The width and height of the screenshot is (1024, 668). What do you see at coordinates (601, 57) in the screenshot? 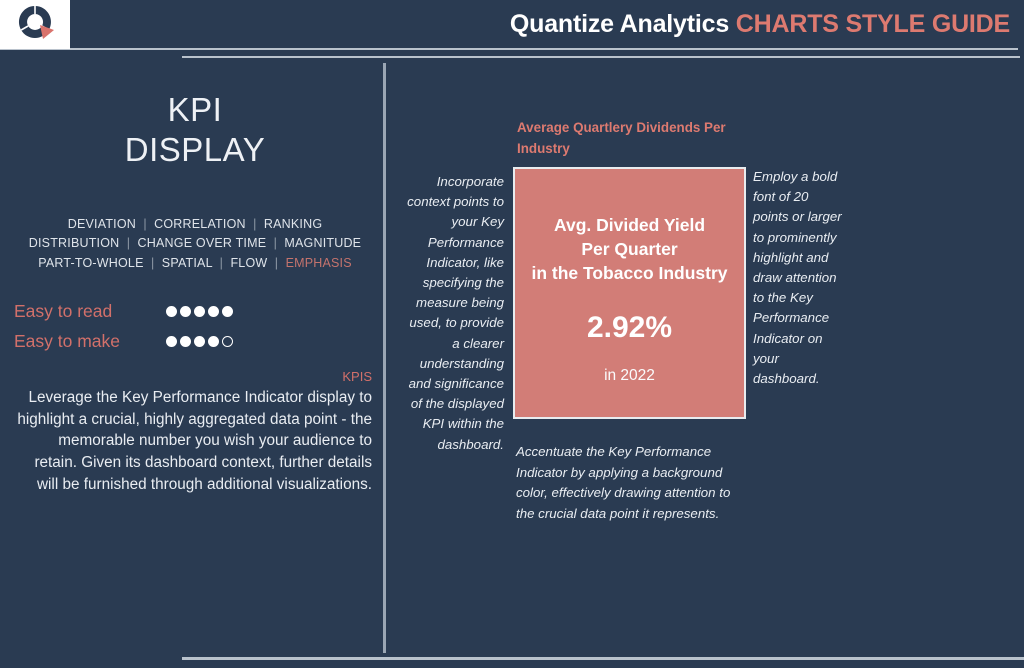
I see `top-divider-rule` at bounding box center [601, 57].